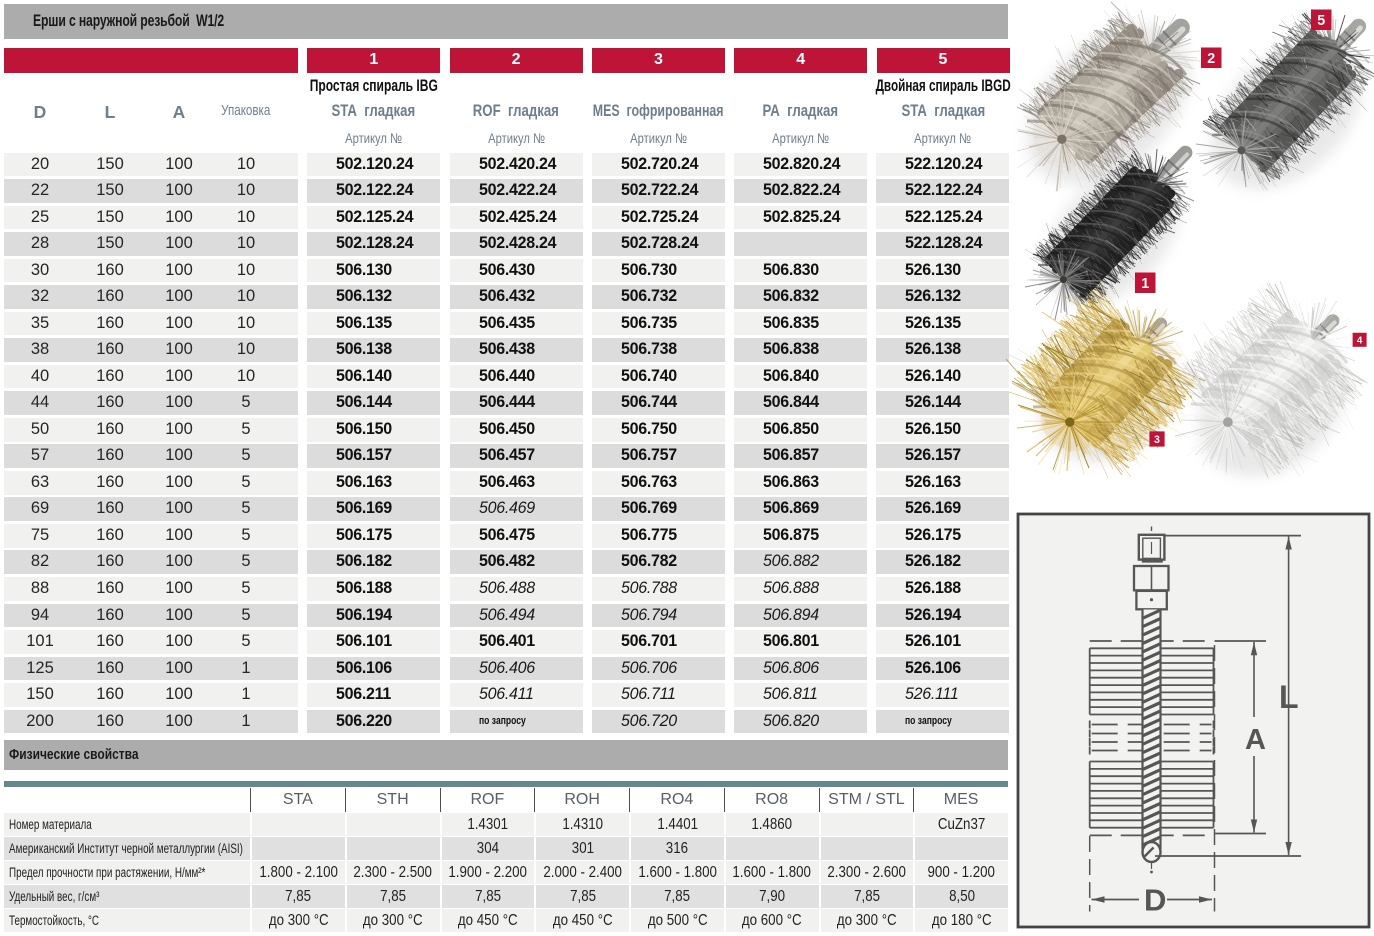  What do you see at coordinates (1289, 697) in the screenshot?
I see `svg-text: L` at bounding box center [1289, 697].